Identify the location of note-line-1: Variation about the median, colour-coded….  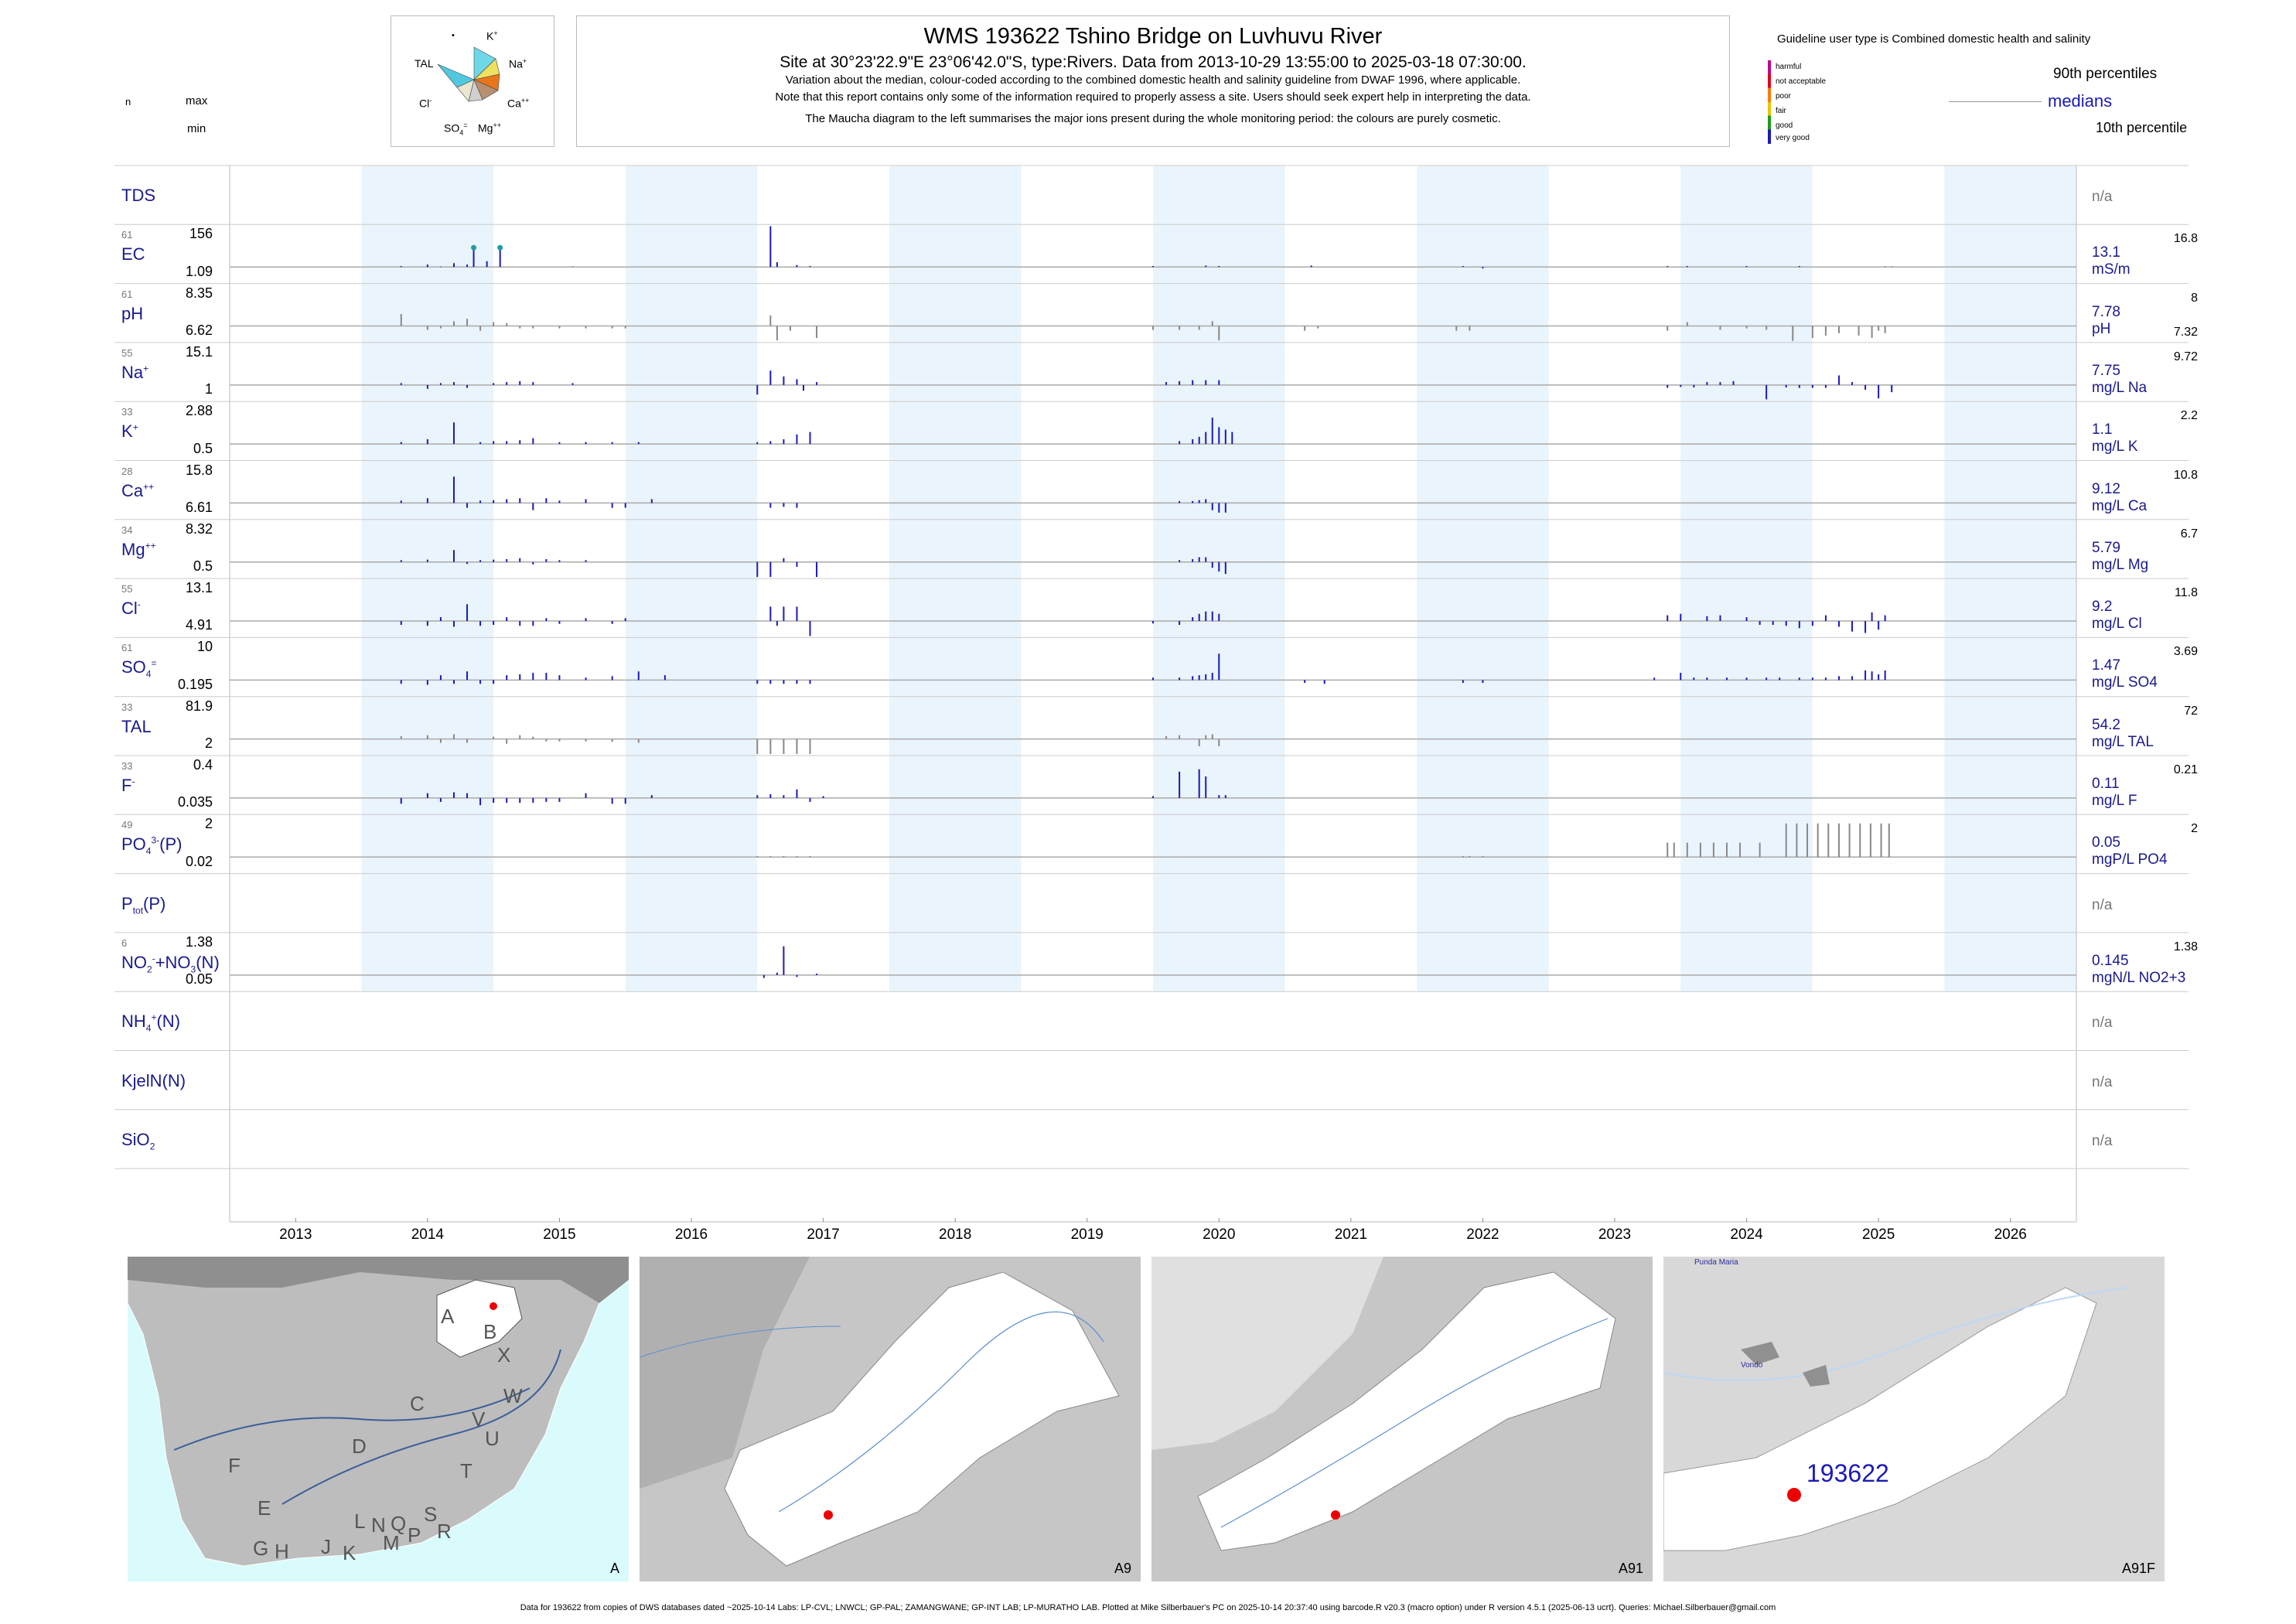
(1153, 80).